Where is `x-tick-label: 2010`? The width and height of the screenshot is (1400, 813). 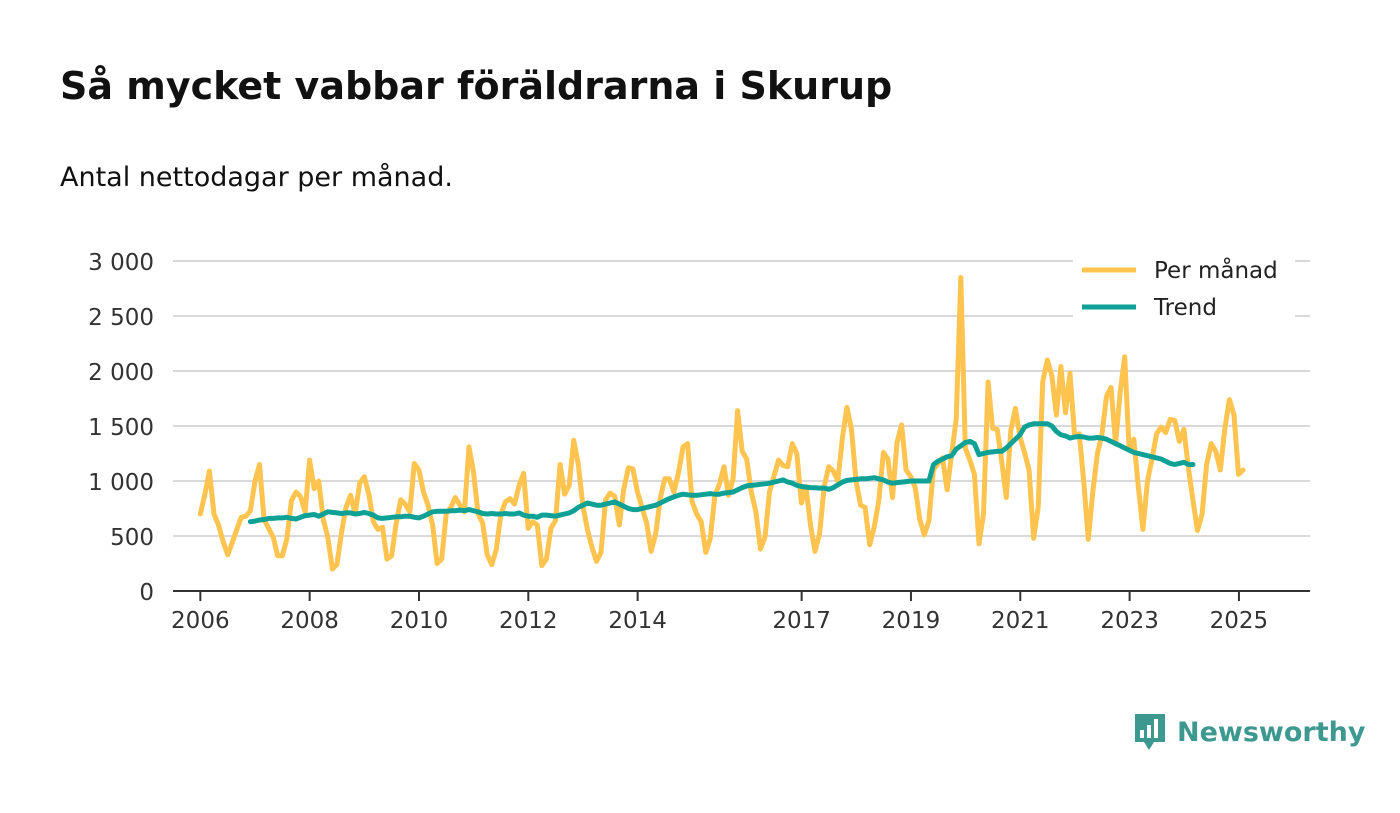
x-tick-label: 2010 is located at coordinates (419, 621).